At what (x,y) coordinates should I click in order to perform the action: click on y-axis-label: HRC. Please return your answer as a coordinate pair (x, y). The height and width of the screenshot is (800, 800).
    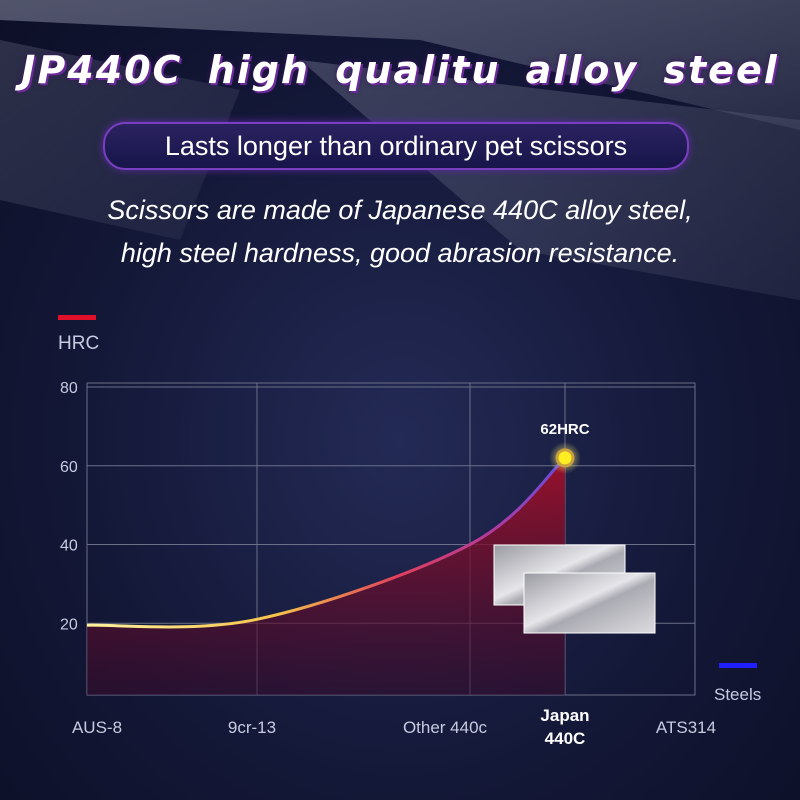
    Looking at the image, I should click on (78, 343).